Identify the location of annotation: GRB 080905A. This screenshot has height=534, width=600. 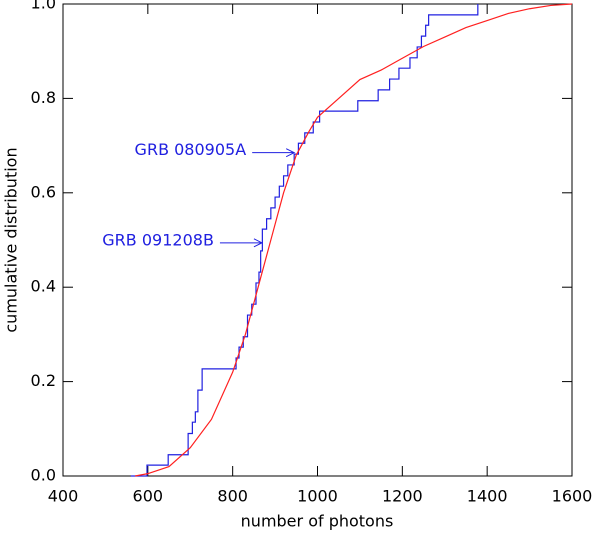
(191, 149).